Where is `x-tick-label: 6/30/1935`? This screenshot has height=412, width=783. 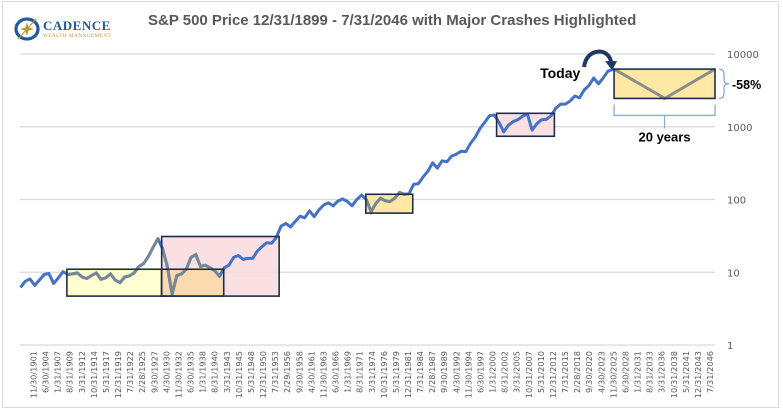 x-tick-label: 6/30/1935 is located at coordinates (191, 372).